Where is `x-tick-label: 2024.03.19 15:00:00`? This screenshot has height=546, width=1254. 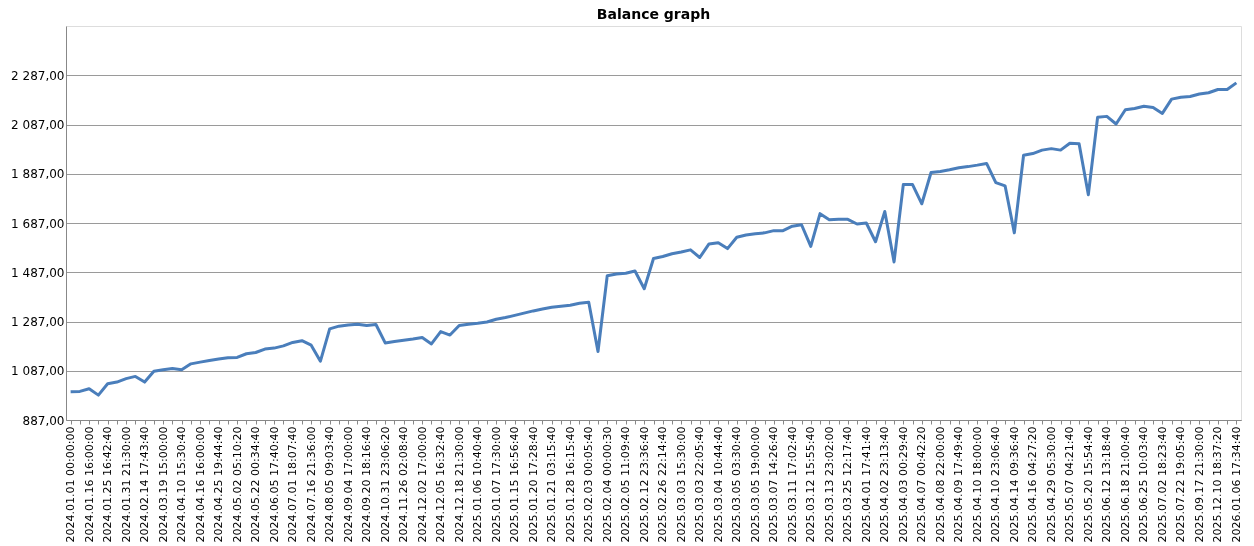 x-tick-label: 2024.03.19 15:00:00 is located at coordinates (163, 484).